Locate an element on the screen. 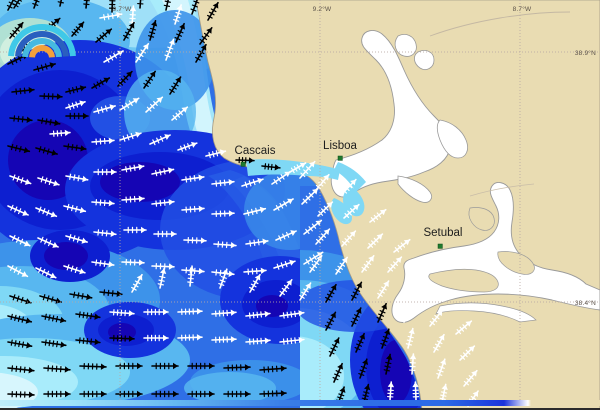  latitude-label: 38.9°N is located at coordinates (585, 53).